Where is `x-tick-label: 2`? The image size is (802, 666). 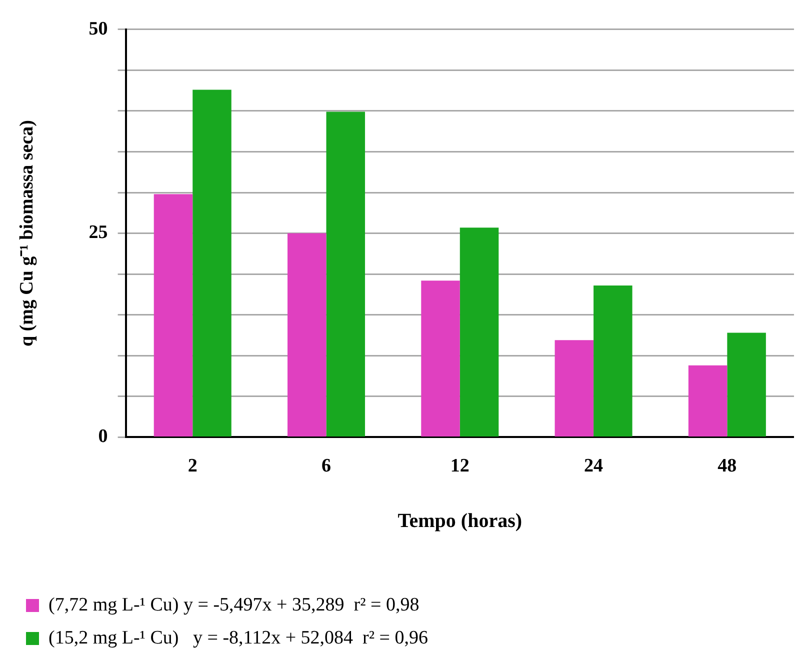
x-tick-label: 2 is located at coordinates (193, 466).